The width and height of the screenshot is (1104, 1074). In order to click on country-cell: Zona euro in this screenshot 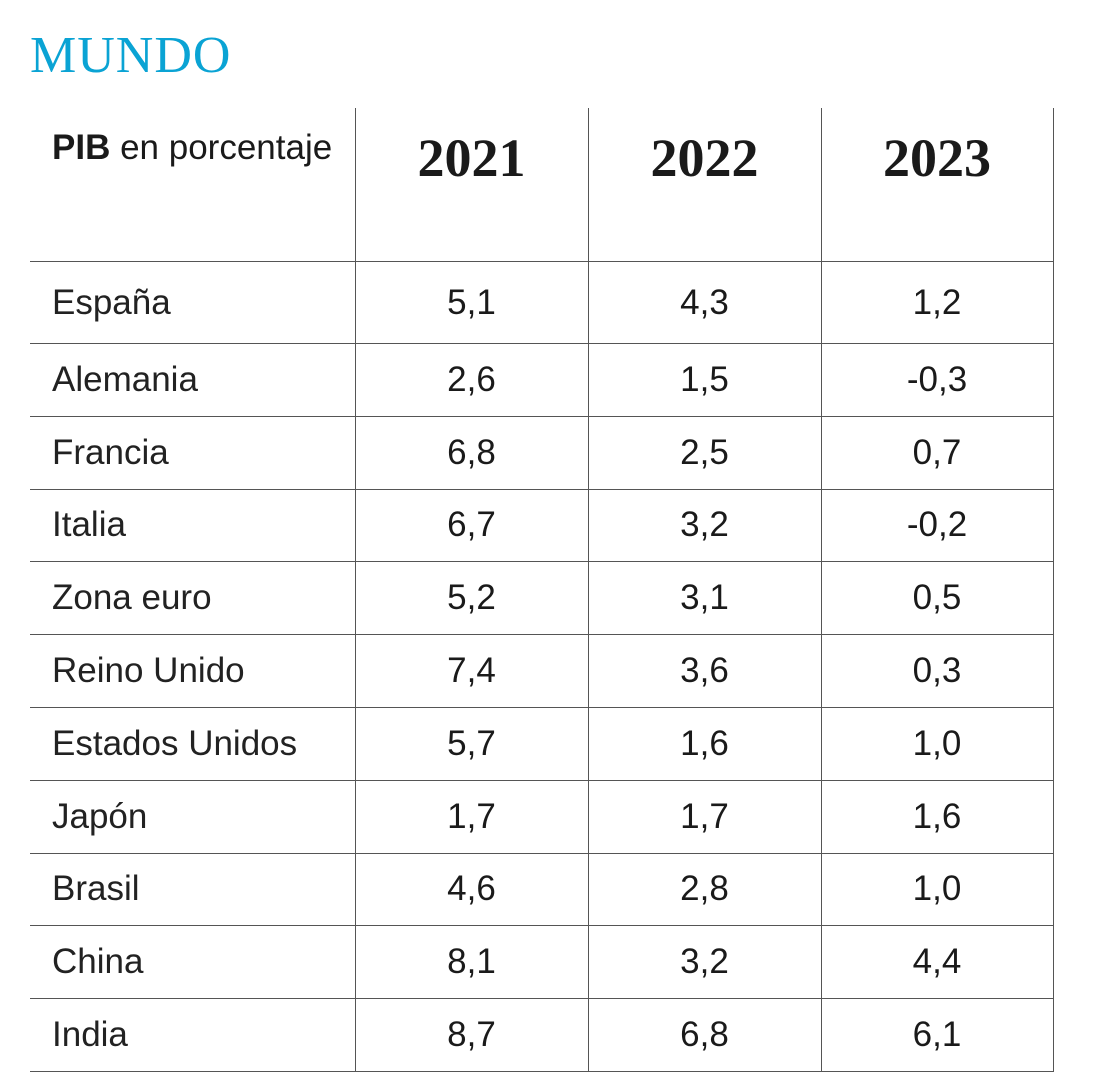, I will do `click(192, 598)`.